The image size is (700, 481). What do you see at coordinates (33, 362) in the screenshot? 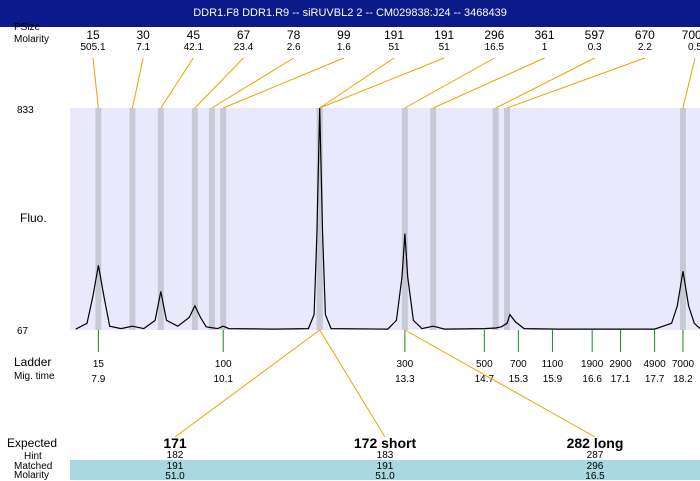
I see `ladder-header: Ladder` at bounding box center [33, 362].